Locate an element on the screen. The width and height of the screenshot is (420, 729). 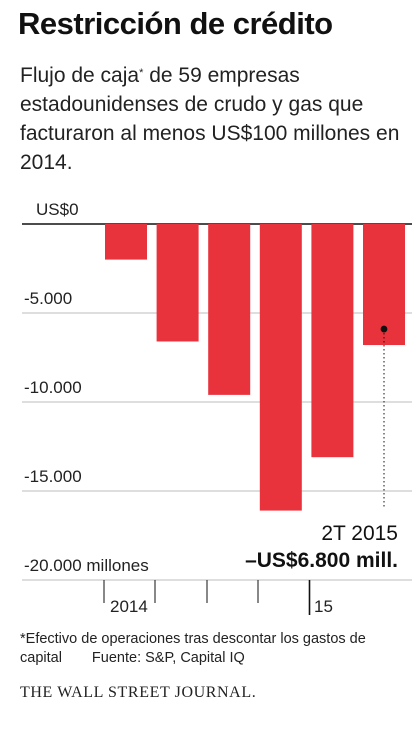
y-tick-label: -15.000 is located at coordinates (53, 476).